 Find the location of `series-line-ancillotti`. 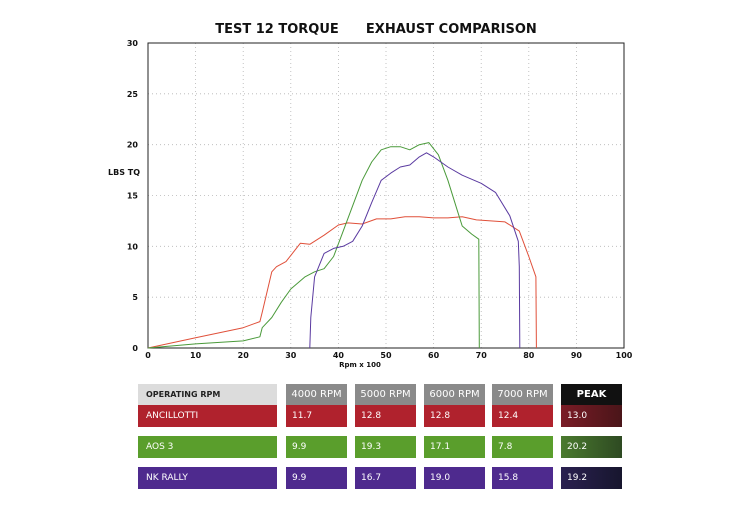

series-line-ancillotti is located at coordinates (342, 282).